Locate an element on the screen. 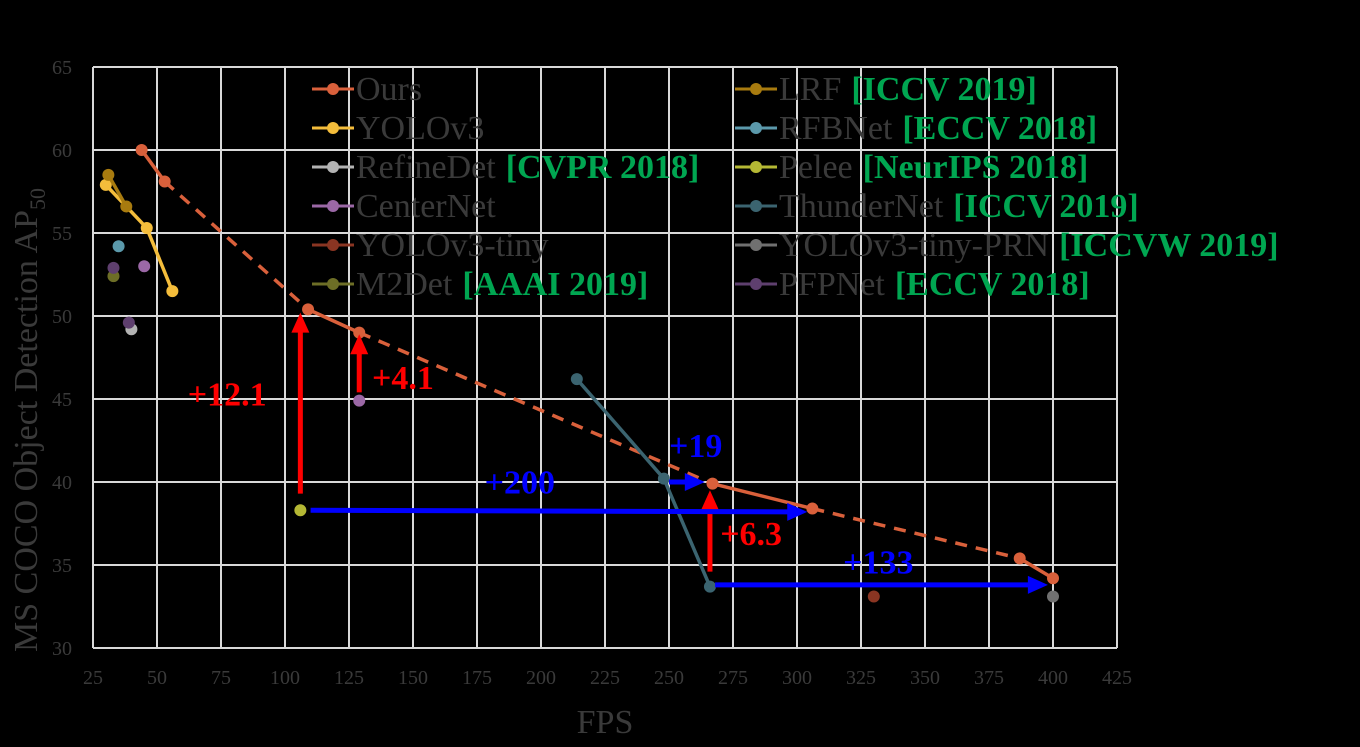  x-tick-label: 325 is located at coordinates (861, 678).